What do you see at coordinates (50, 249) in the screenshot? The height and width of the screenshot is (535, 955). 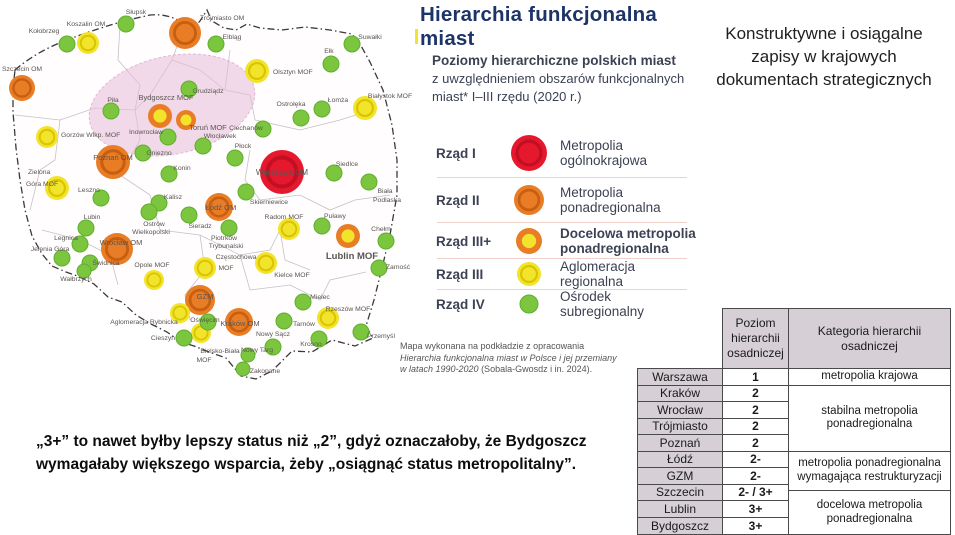 I see `city-label: Jelenia Góra` at bounding box center [50, 249].